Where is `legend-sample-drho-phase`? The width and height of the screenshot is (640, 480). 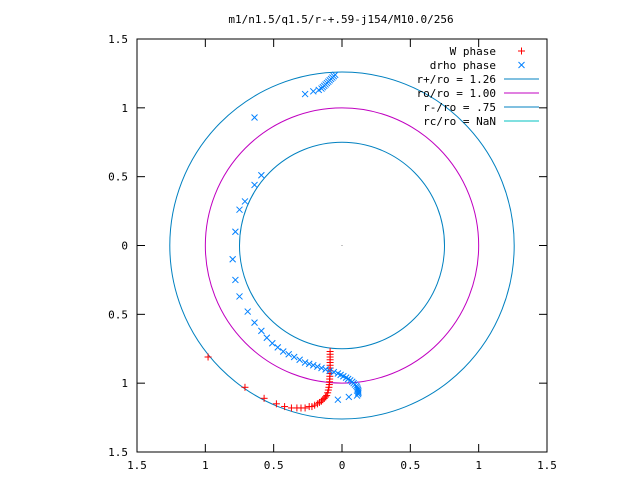
legend-sample-drho-phase is located at coordinates (521, 65).